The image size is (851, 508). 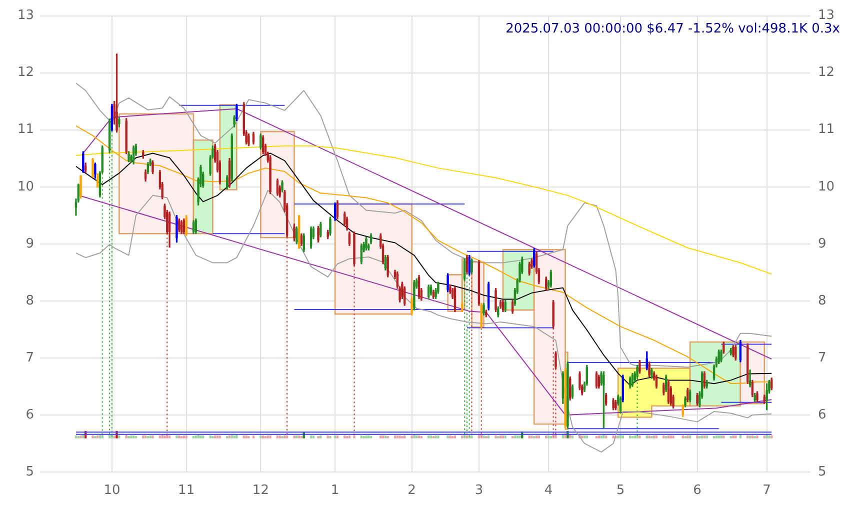 I want to click on y2-tick-label: 5, so click(x=822, y=472).